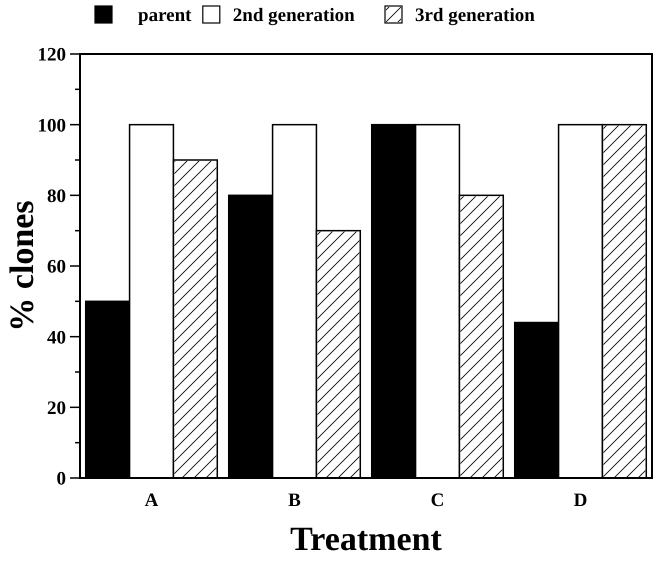 The height and width of the screenshot is (567, 663). Describe the element at coordinates (61, 479) in the screenshot. I see `y-tick-label: 0` at that location.